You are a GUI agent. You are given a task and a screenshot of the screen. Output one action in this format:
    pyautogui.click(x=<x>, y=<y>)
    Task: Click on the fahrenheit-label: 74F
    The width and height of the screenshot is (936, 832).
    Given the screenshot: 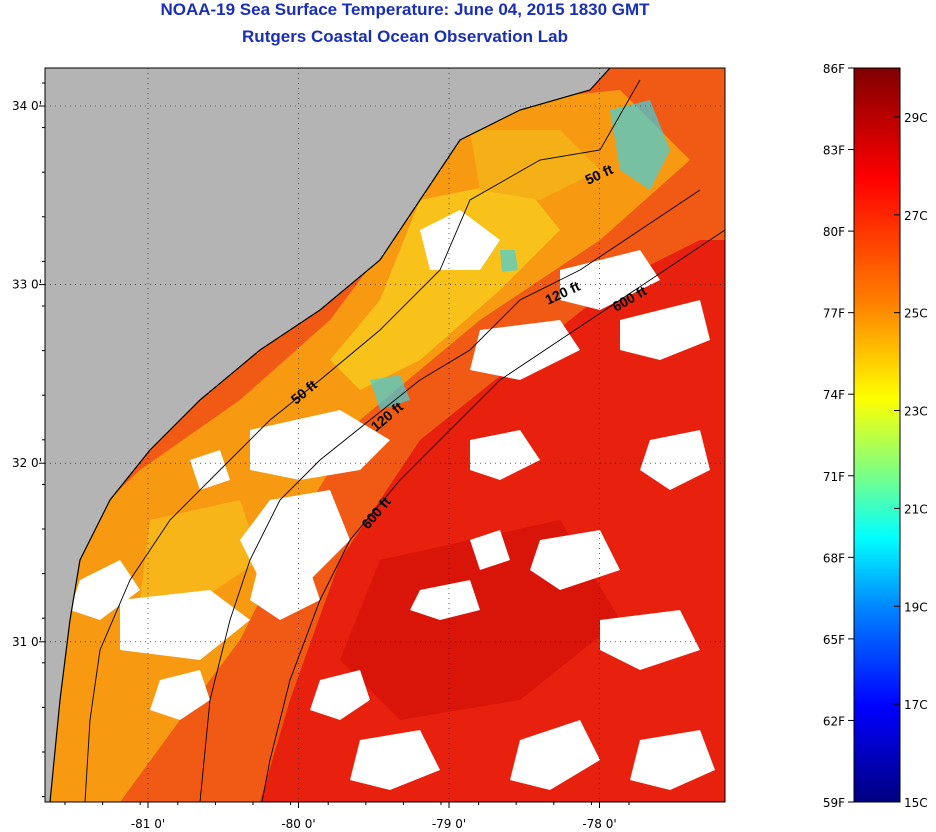 What is the action you would take?
    pyautogui.click(x=834, y=395)
    